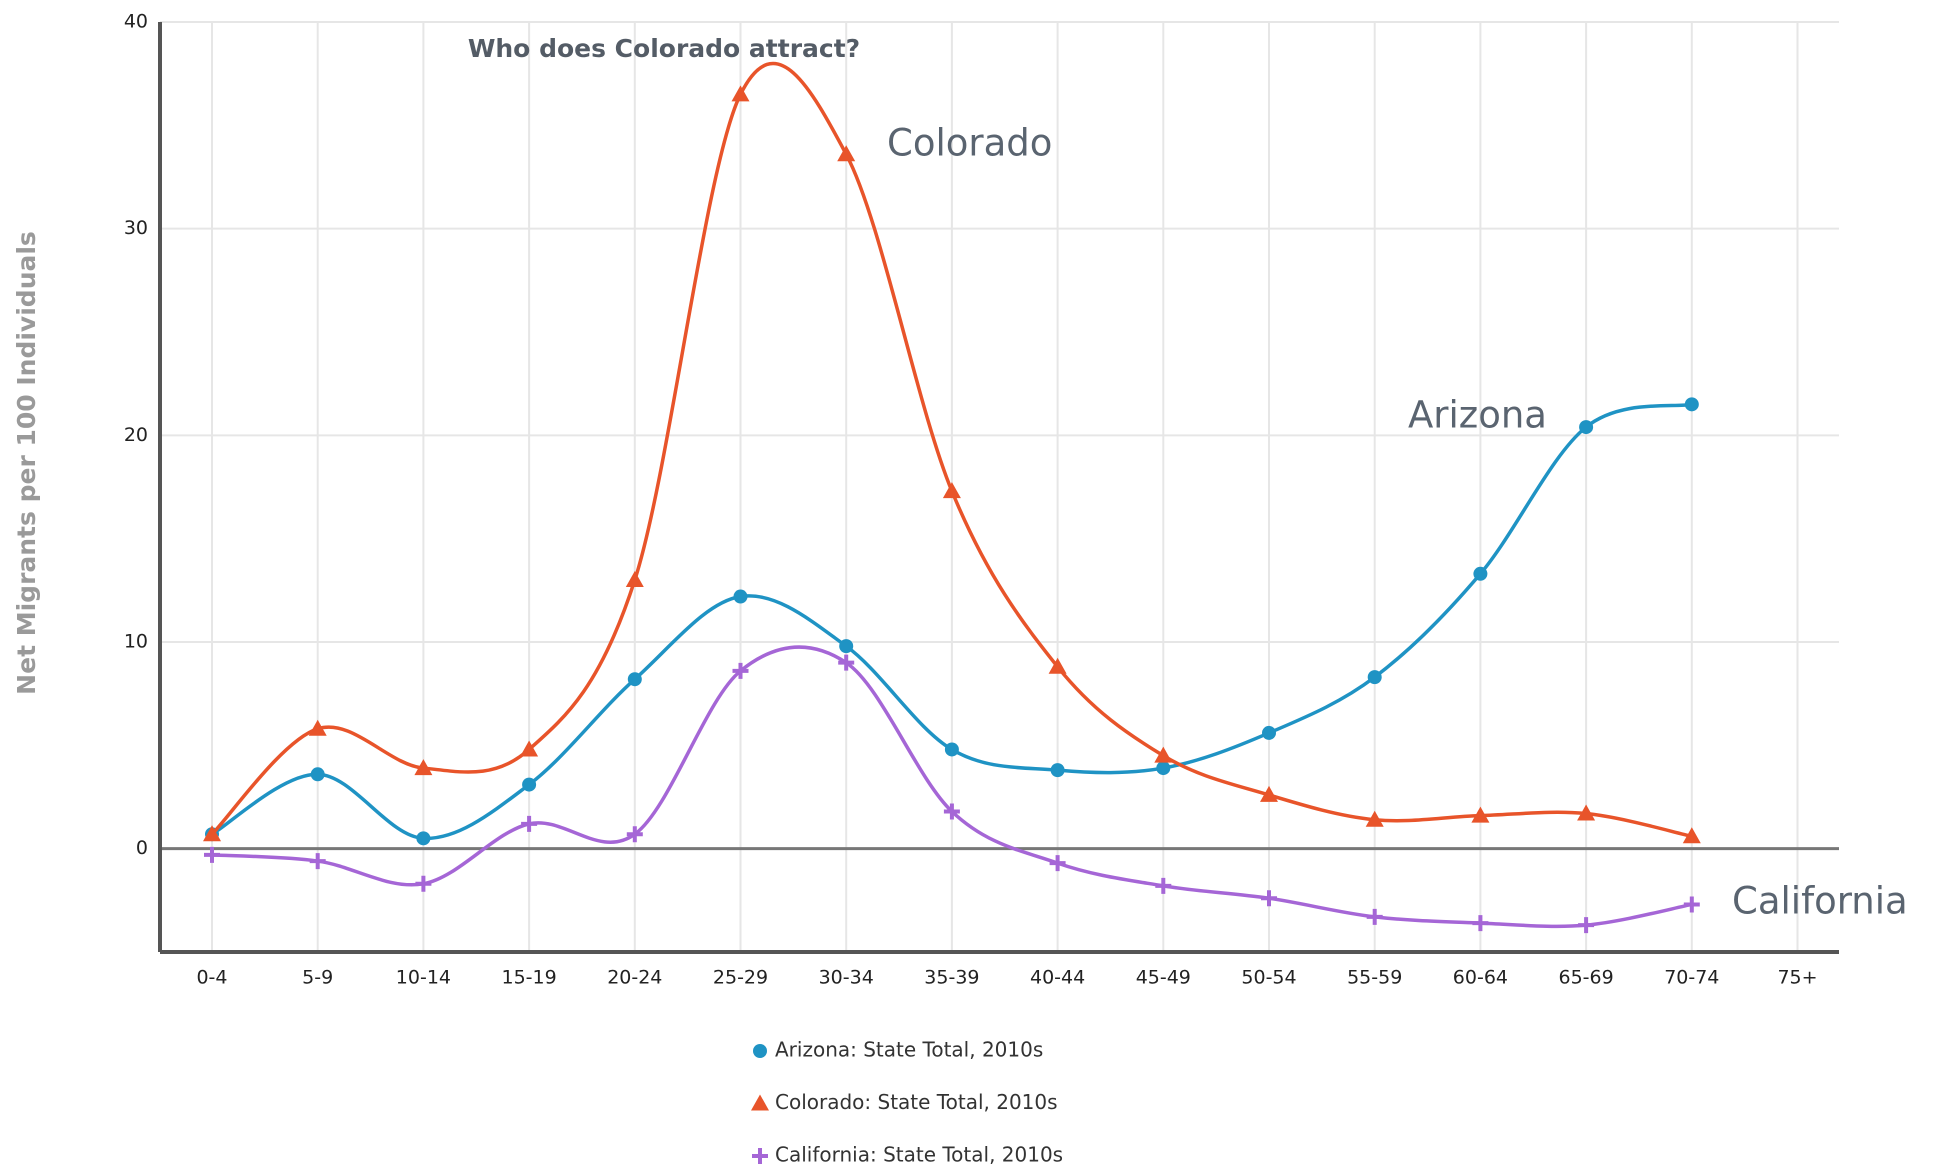 The width and height of the screenshot is (1954, 1172). What do you see at coordinates (423, 978) in the screenshot?
I see `x-tick-label: 10-14` at bounding box center [423, 978].